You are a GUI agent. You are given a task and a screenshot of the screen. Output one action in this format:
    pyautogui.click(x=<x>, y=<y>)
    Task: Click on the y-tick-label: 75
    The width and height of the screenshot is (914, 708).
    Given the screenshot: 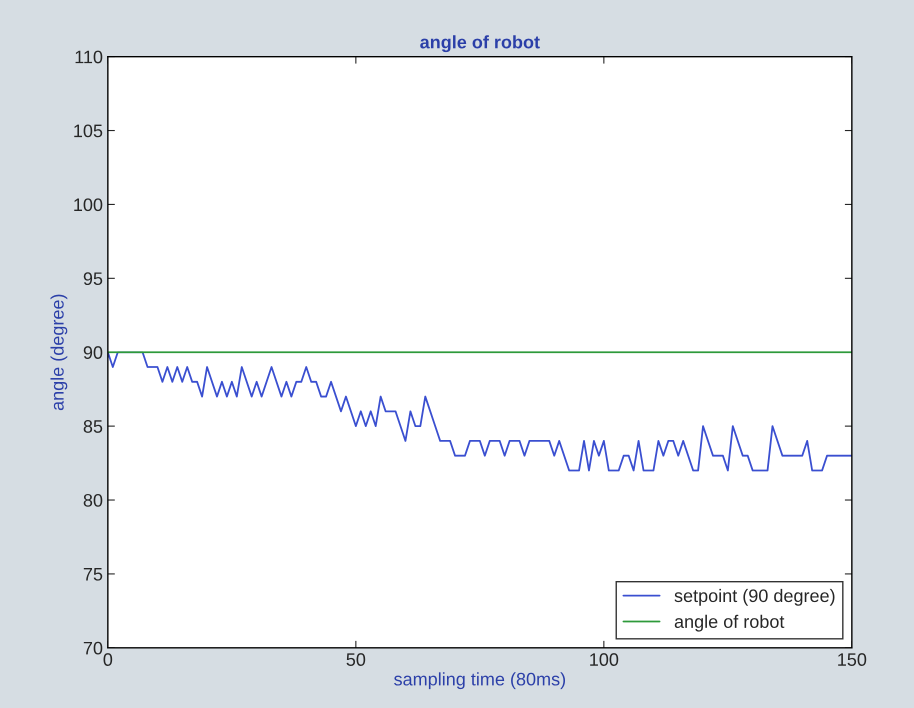 What is the action you would take?
    pyautogui.click(x=93, y=574)
    